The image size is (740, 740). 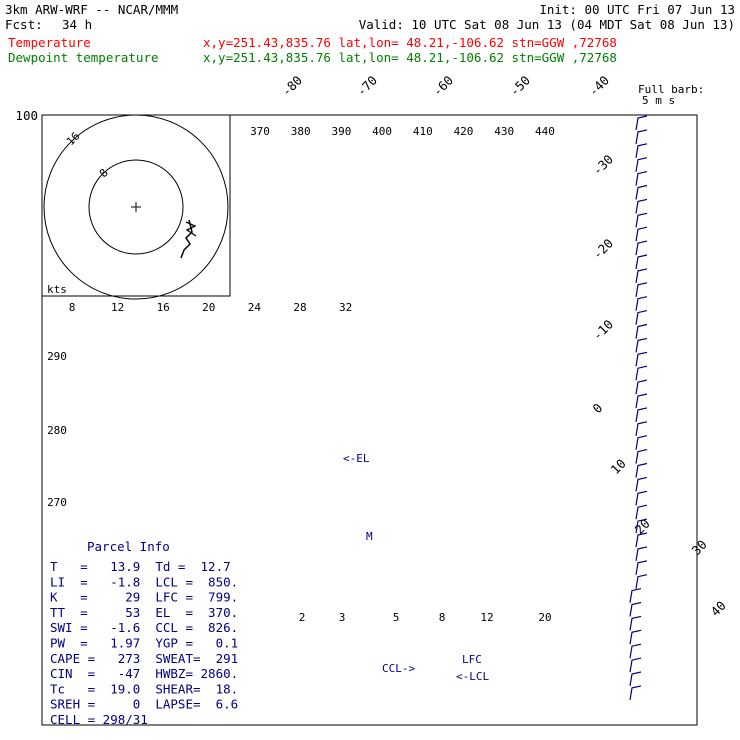 I want to click on mixing-ratio-label: 5, so click(x=396, y=617).